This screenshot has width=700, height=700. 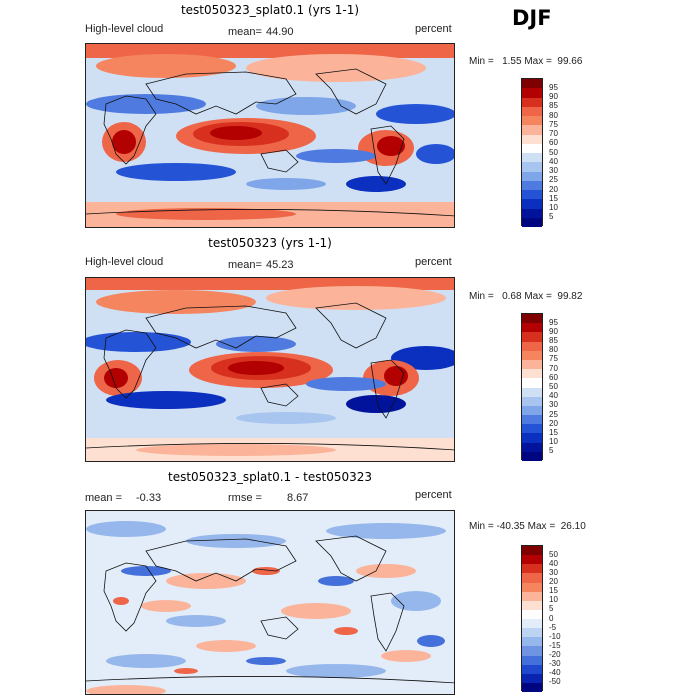 I want to click on panel1-colorbar, so click(x=532, y=152).